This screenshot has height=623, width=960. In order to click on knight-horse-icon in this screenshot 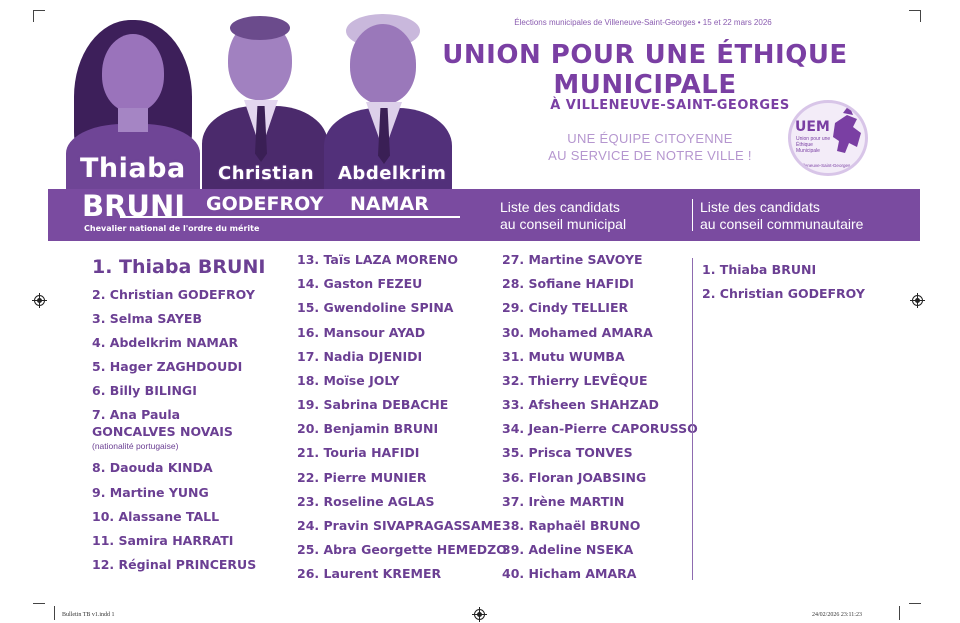, I will do `click(847, 129)`.